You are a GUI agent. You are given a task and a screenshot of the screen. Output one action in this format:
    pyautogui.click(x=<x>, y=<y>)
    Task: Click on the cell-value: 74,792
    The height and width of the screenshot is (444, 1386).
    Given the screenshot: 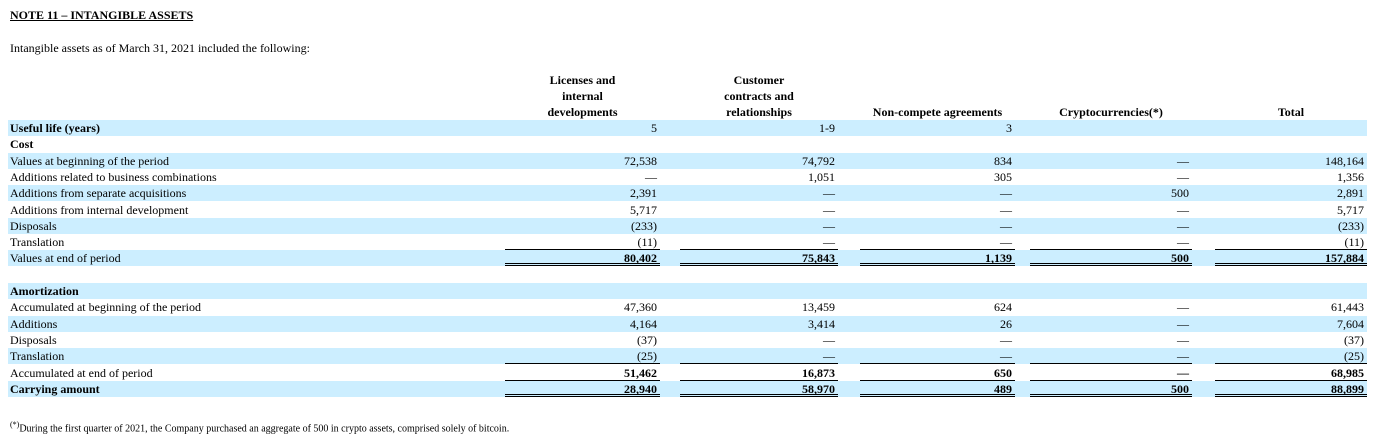 What is the action you would take?
    pyautogui.click(x=818, y=160)
    